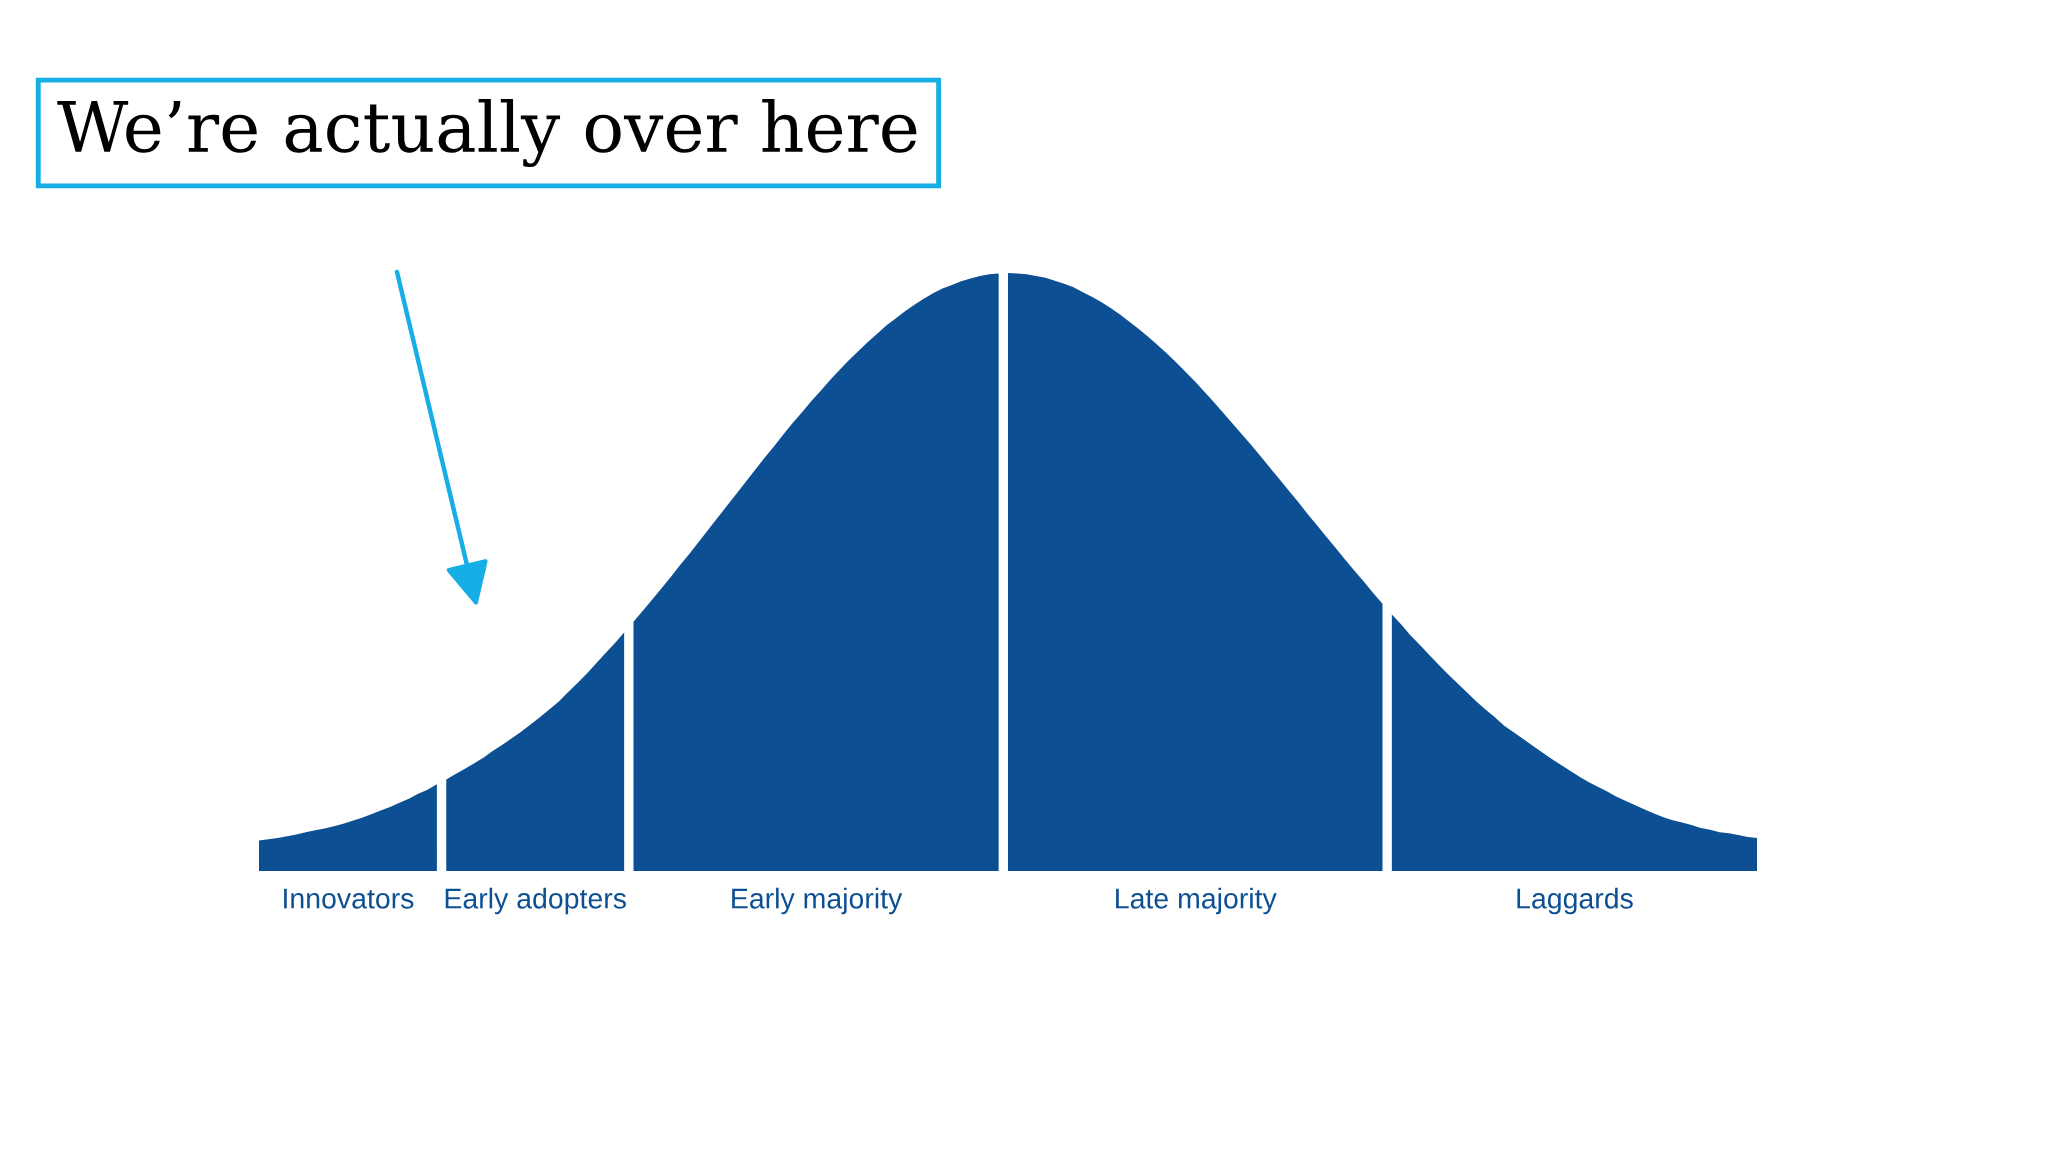 The width and height of the screenshot is (2048, 1152). I want to click on series-label: Early majority, so click(817, 901).